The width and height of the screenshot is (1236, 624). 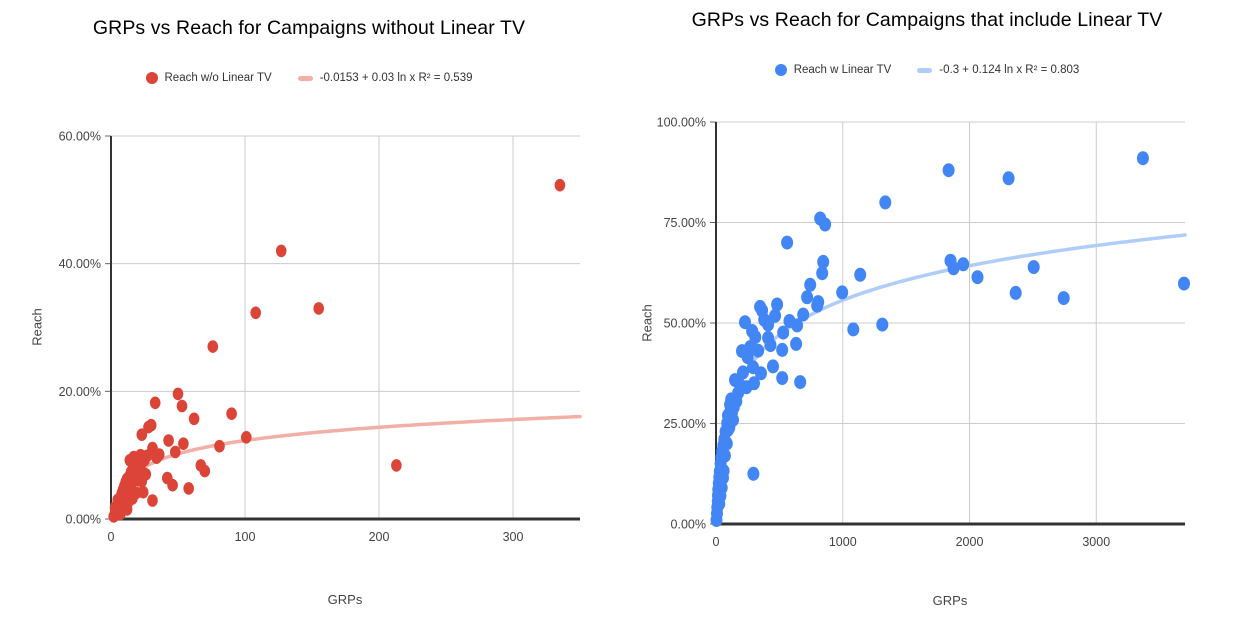 What do you see at coordinates (681, 123) in the screenshot?
I see `y-tick-label: 100.00%` at bounding box center [681, 123].